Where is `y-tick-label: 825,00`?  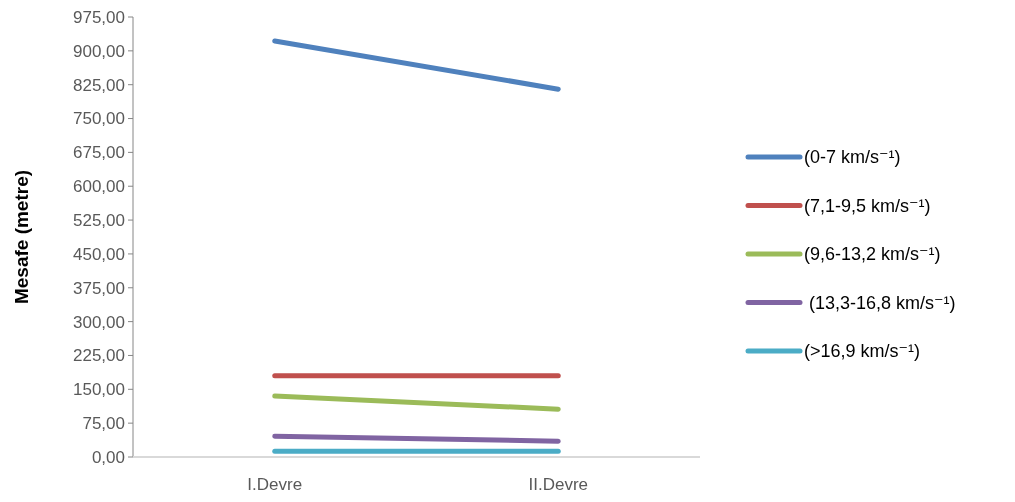 y-tick-label: 825,00 is located at coordinates (99, 85).